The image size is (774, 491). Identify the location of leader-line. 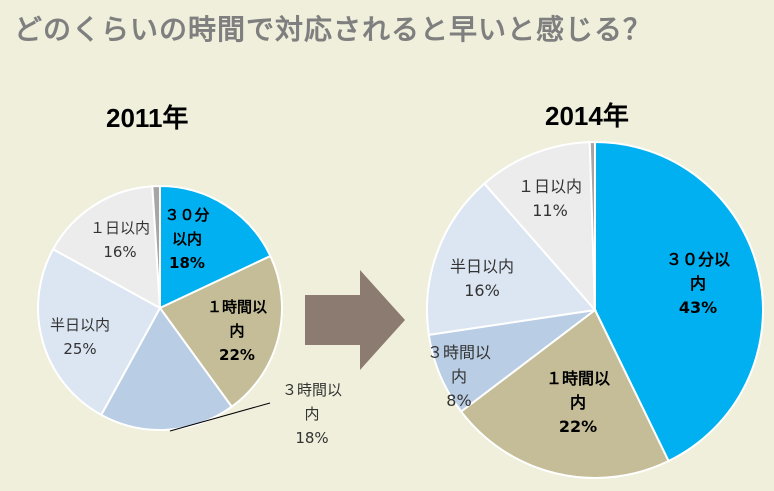
(220, 417).